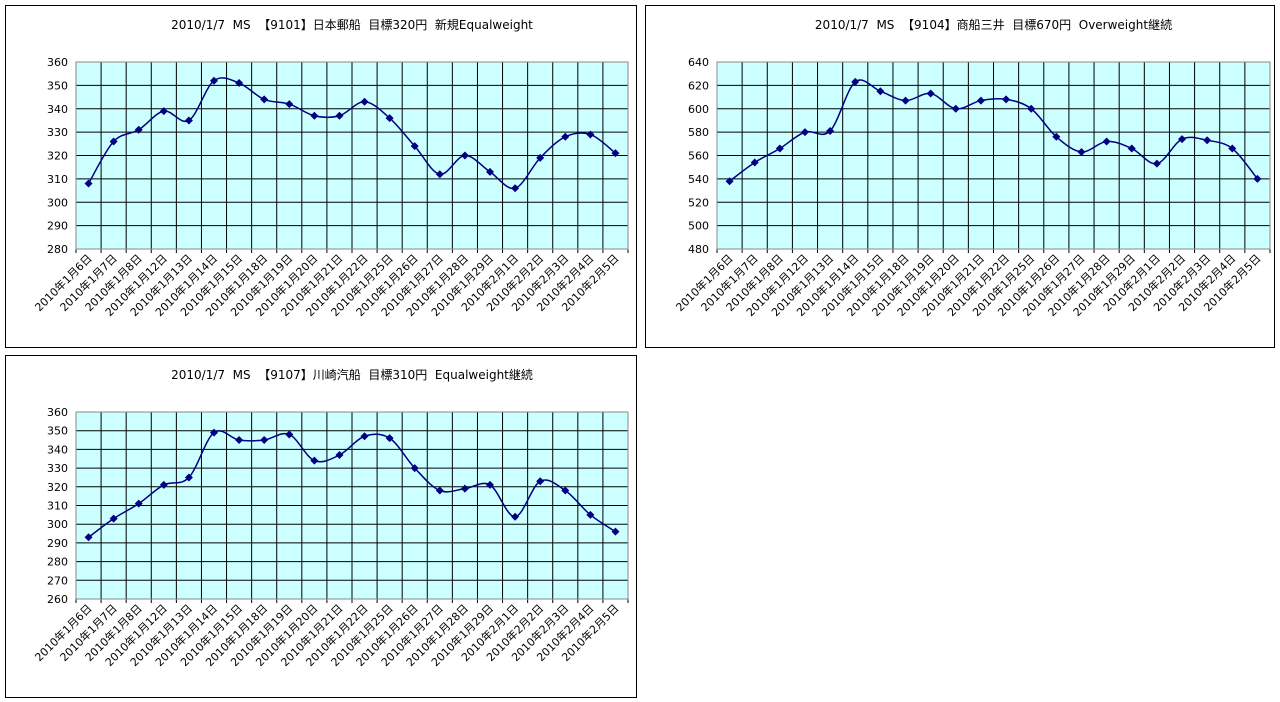 This screenshot has width=1280, height=702. I want to click on y-tick-label: 270, so click(57, 580).